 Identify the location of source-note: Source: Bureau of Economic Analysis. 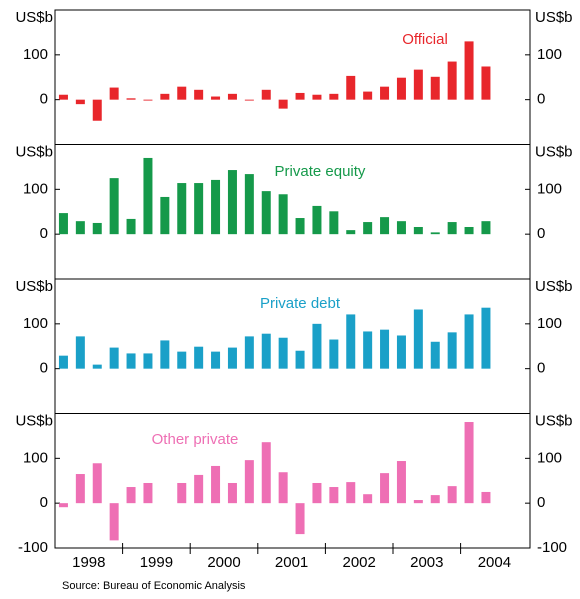
(154, 586).